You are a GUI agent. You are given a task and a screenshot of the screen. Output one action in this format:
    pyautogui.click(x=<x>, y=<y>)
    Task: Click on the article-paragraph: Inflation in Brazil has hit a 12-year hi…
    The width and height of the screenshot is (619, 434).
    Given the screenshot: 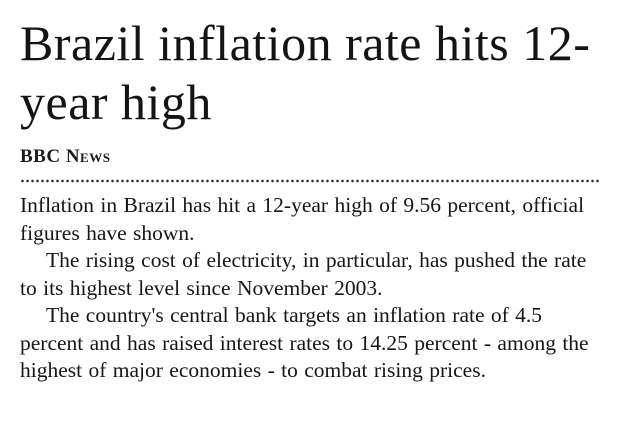 What is the action you would take?
    pyautogui.click(x=302, y=219)
    